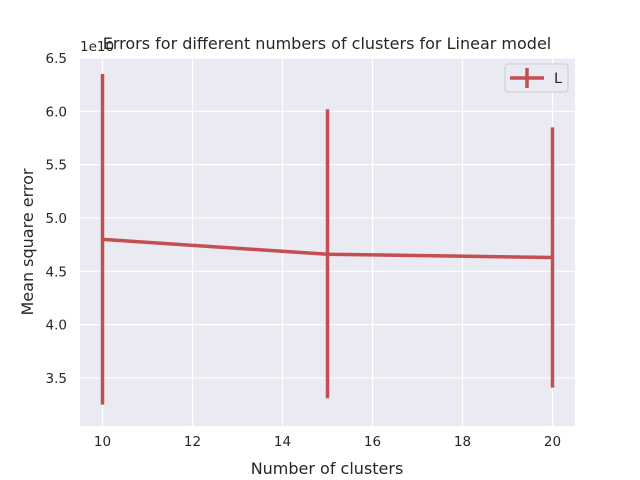 The height and width of the screenshot is (480, 640). Describe the element at coordinates (462, 442) in the screenshot. I see `x-tick-label: 18` at that location.